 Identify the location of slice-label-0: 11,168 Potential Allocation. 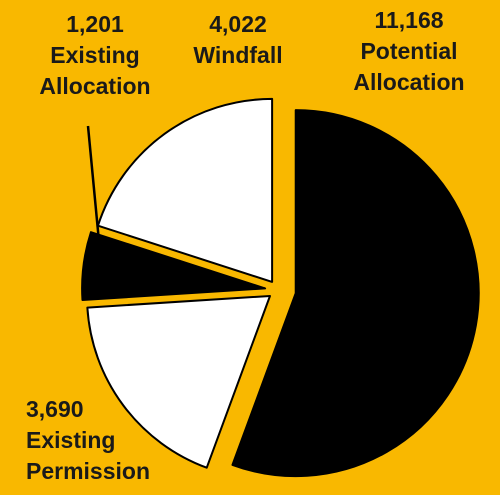
(408, 51).